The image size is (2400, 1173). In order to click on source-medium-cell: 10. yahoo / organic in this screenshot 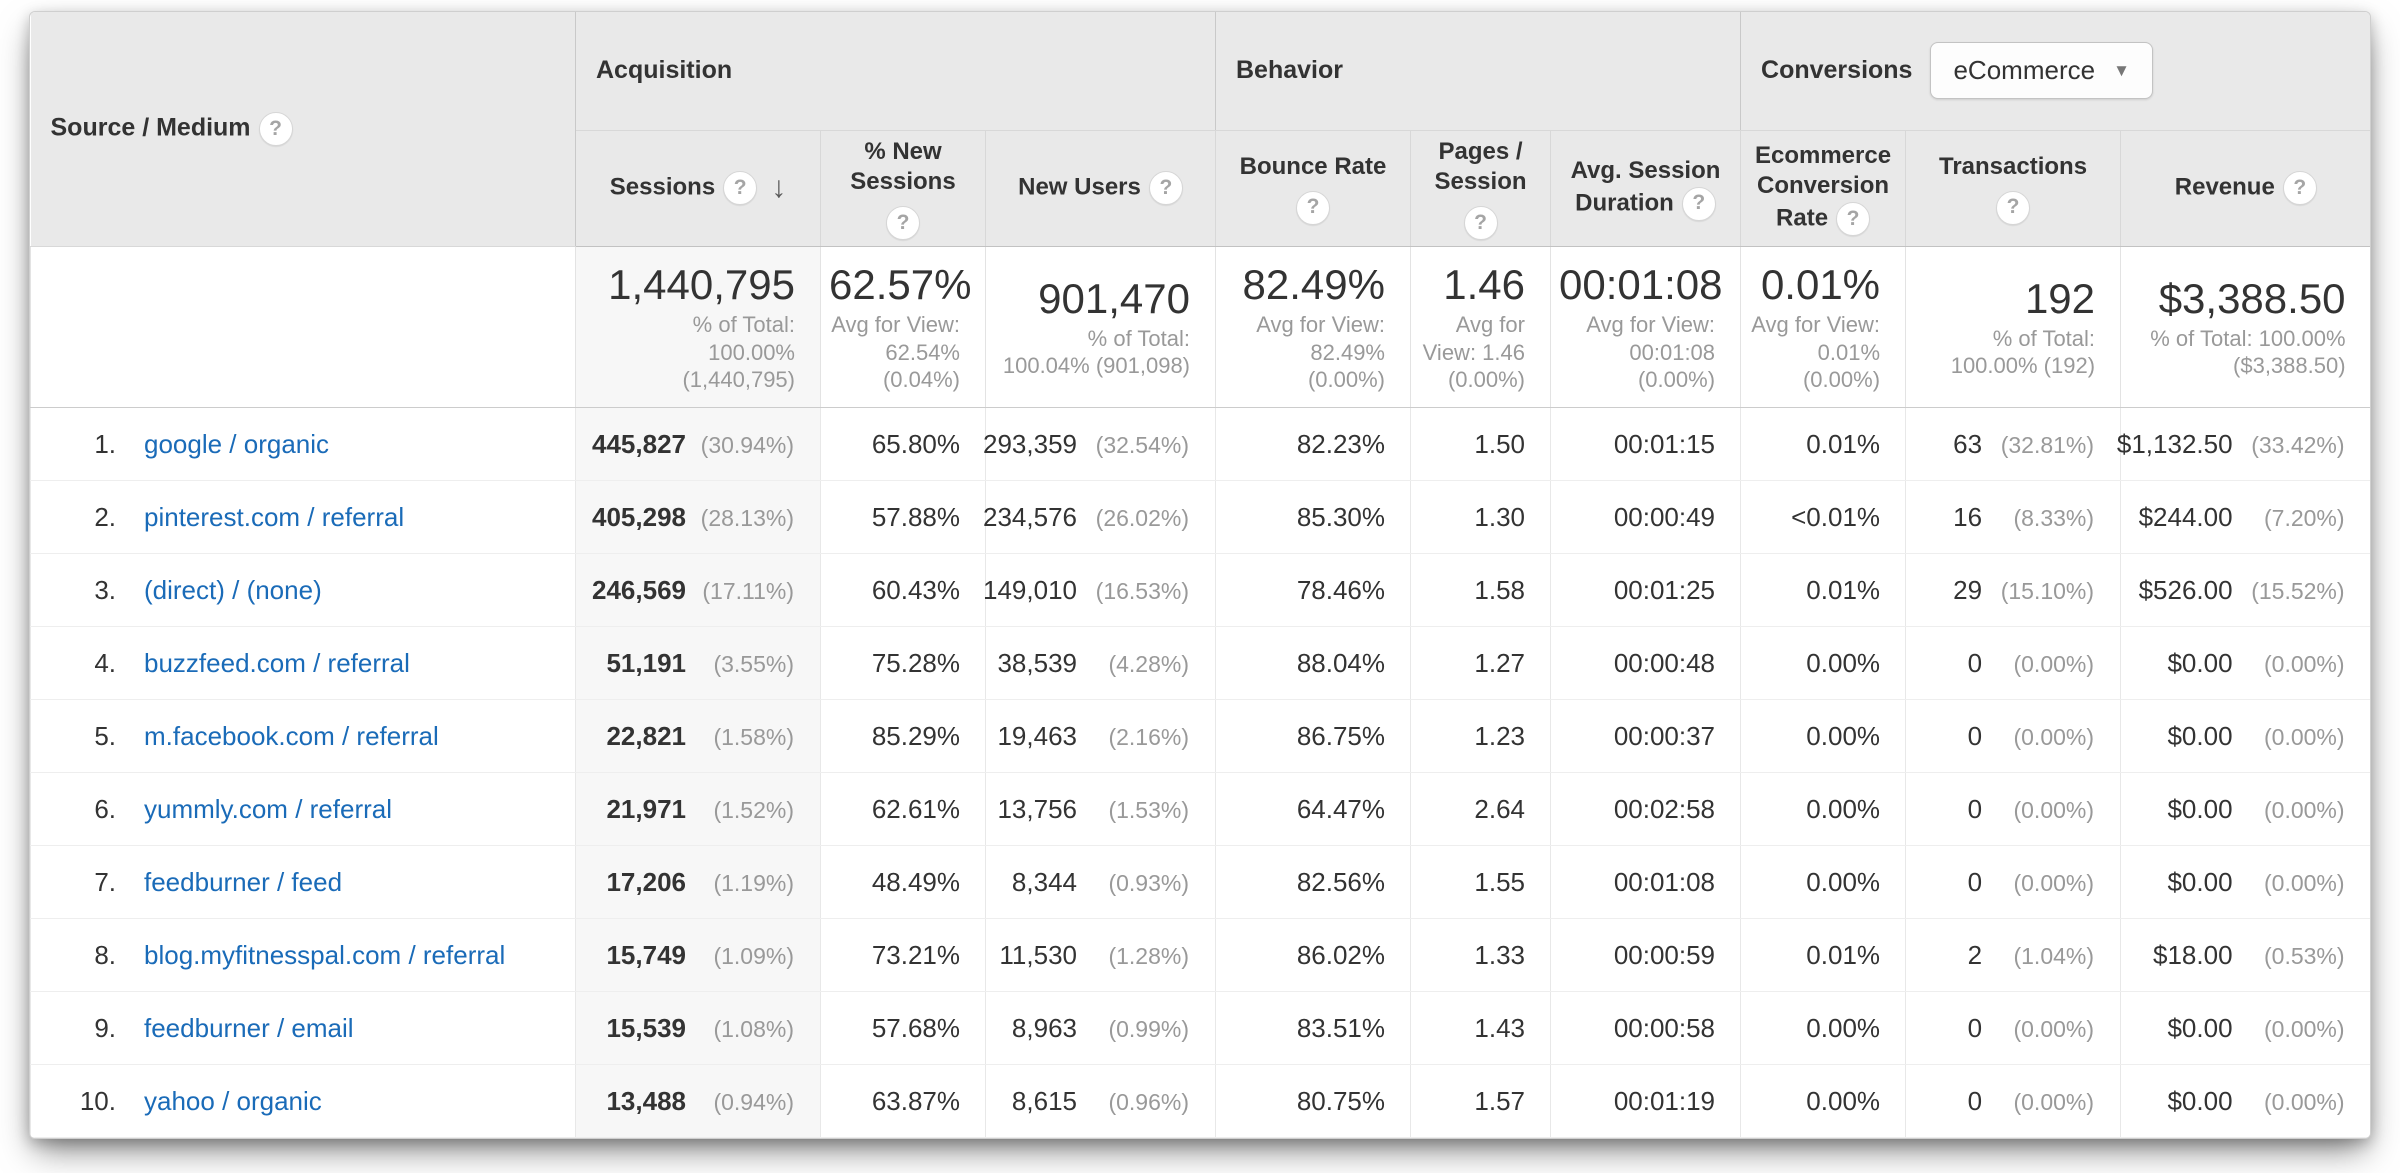, I will do `click(303, 1101)`.